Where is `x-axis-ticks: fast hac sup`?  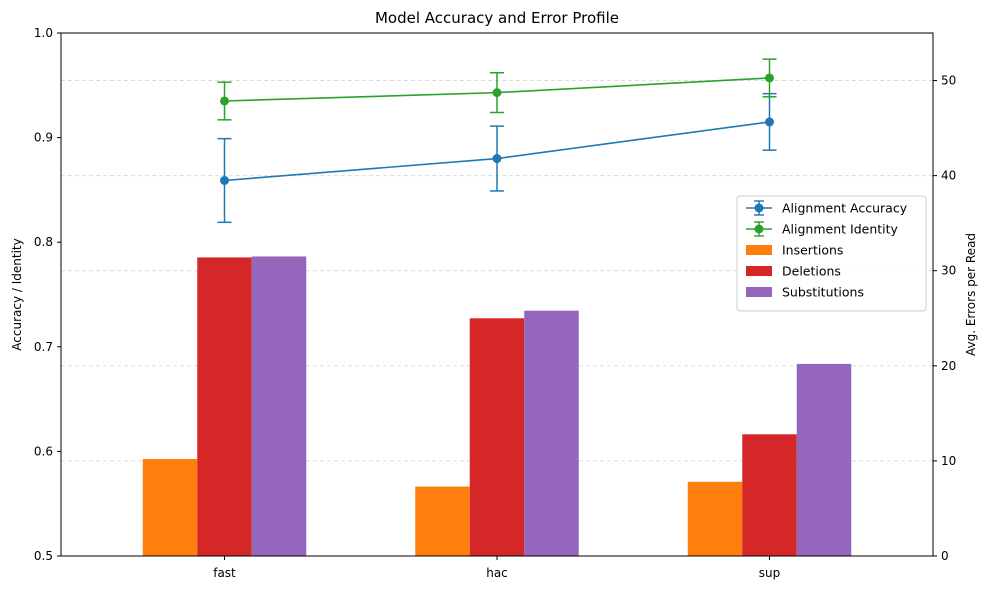 x-axis-ticks: fast hac sup is located at coordinates (496, 568).